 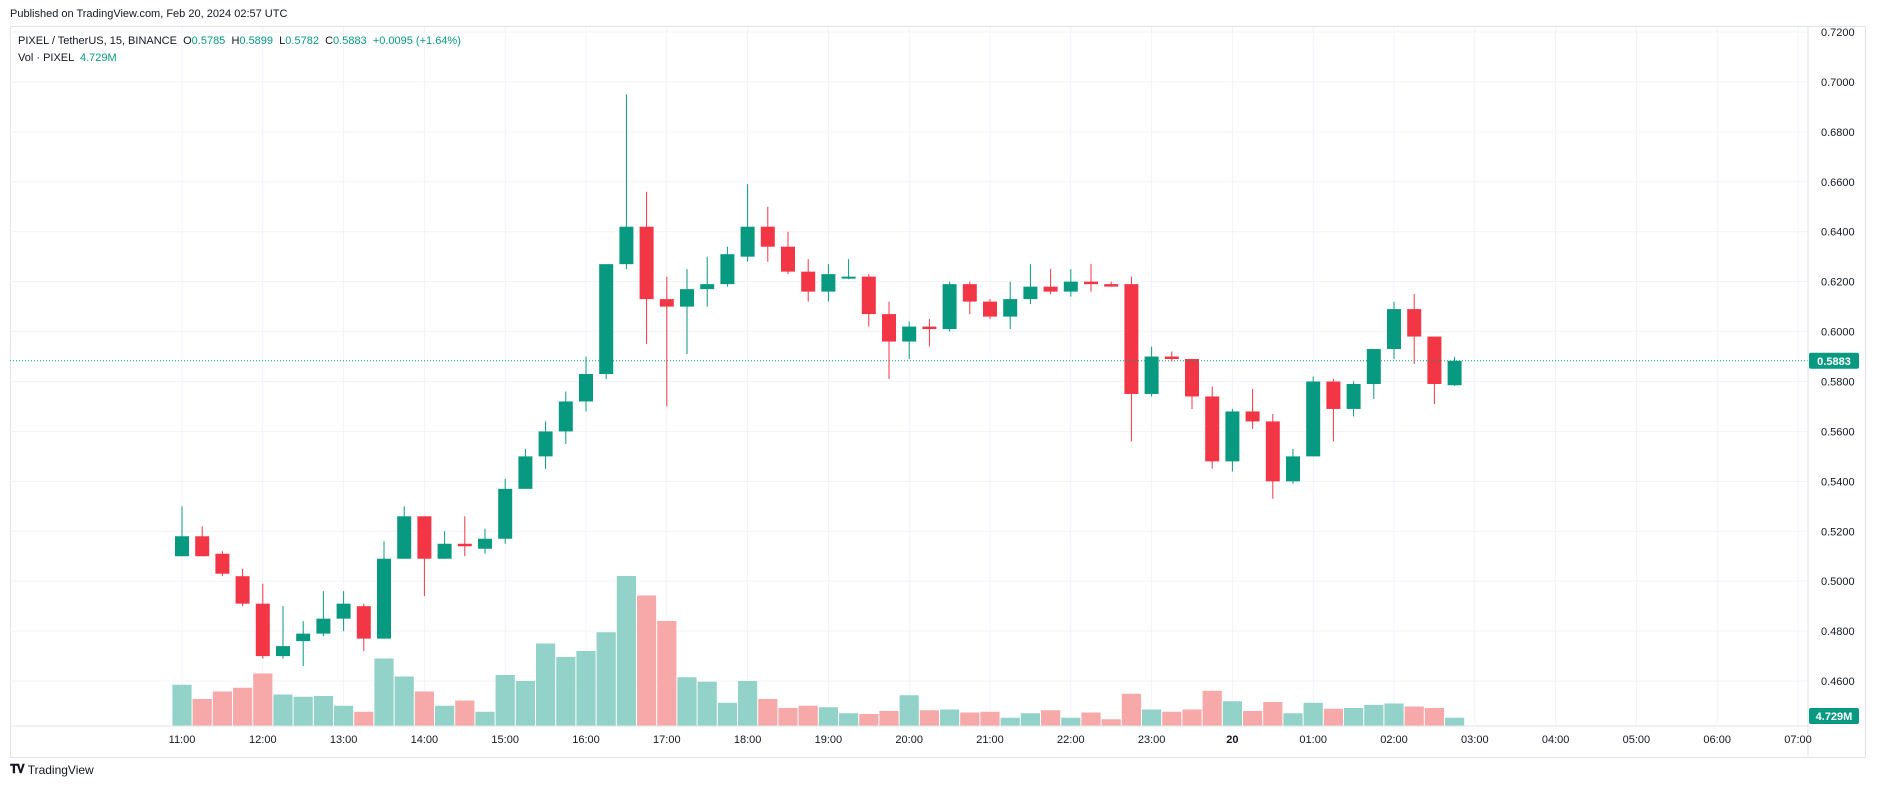 What do you see at coordinates (1838, 333) in the screenshot?
I see `price-tick-label: 0.6000` at bounding box center [1838, 333].